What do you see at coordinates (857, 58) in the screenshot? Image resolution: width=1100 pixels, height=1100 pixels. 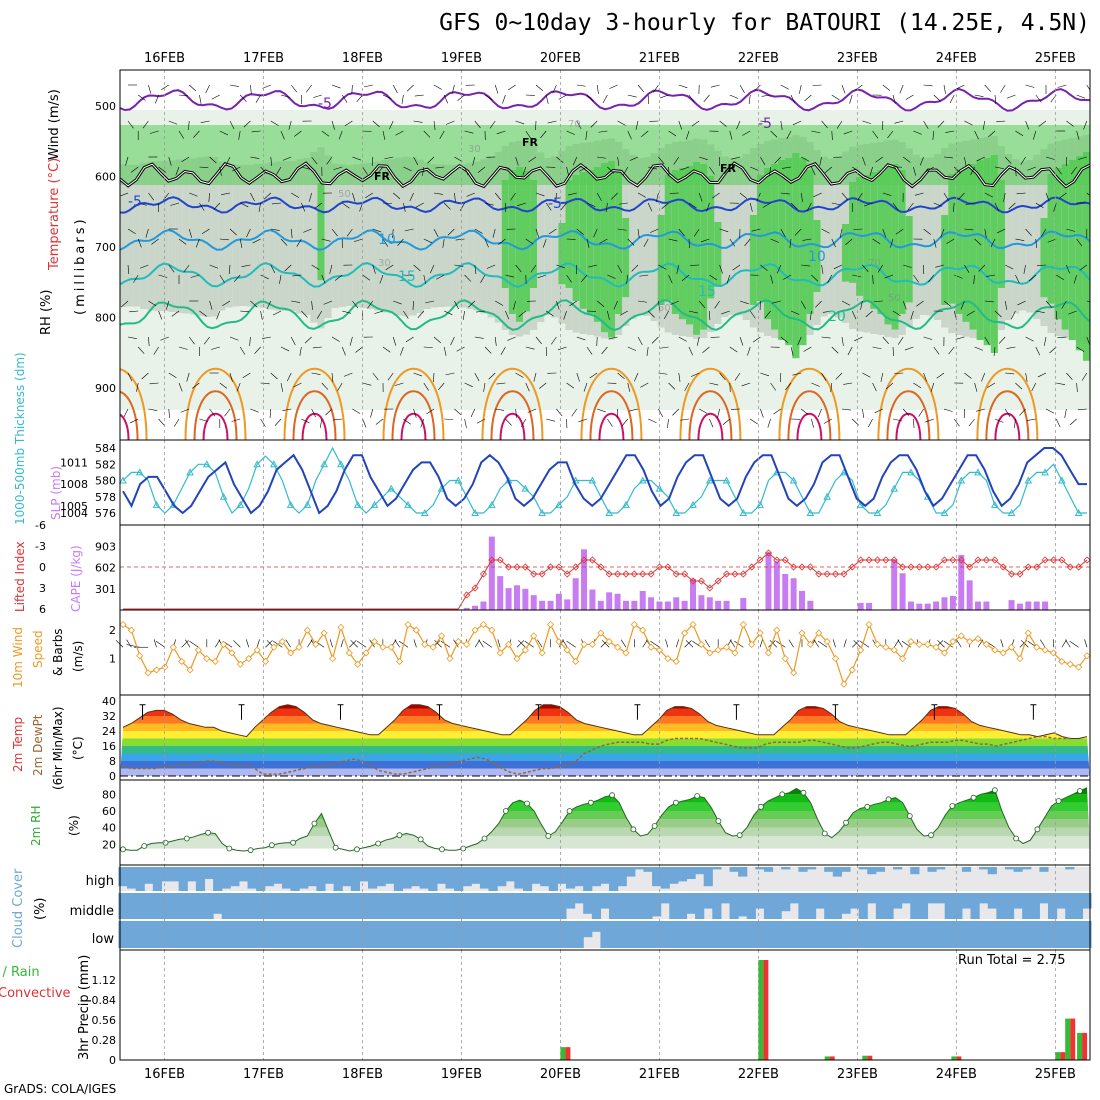 I see `date-label-top: 23FEB` at bounding box center [857, 58].